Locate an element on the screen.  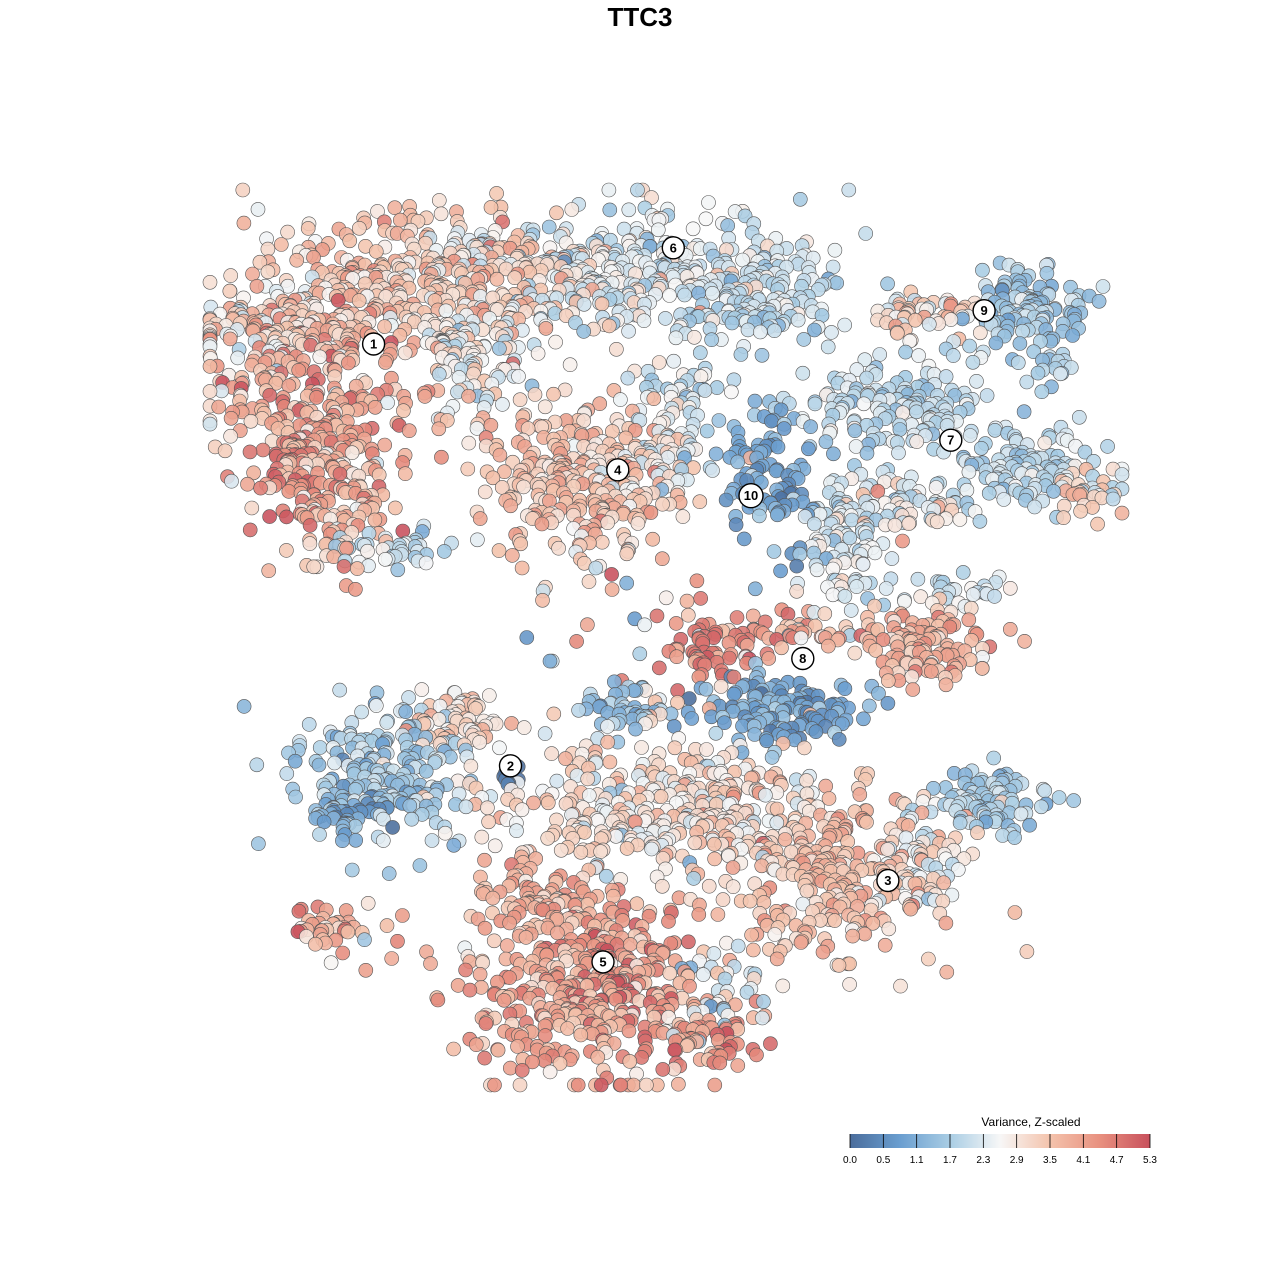
cluster-label-7: 7 is located at coordinates (950, 440).